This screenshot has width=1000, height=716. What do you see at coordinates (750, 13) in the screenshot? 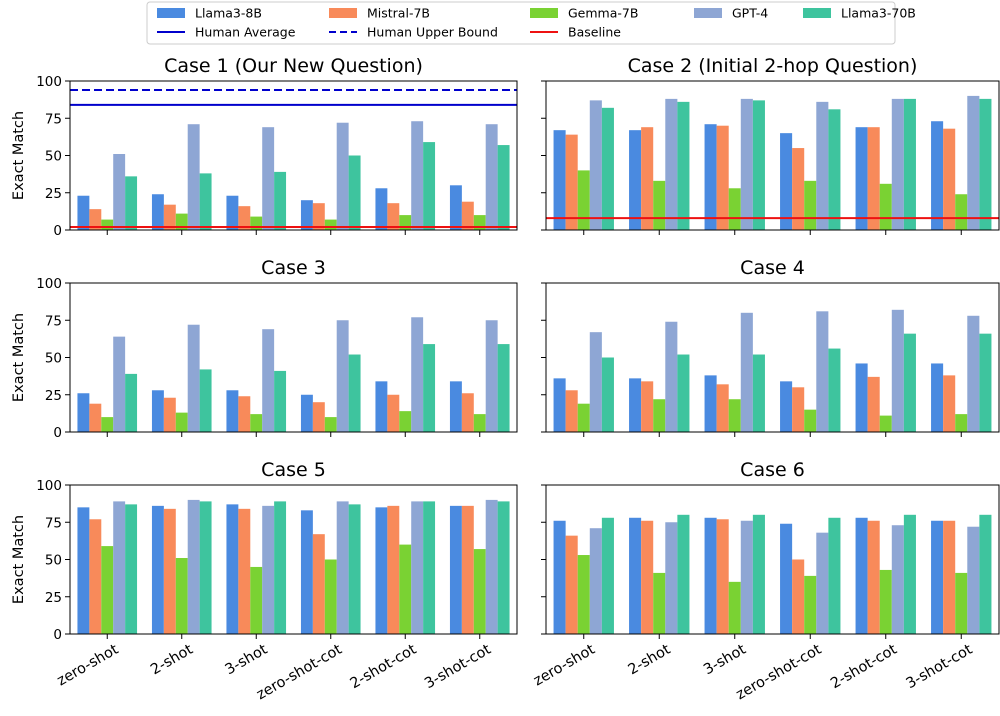
I see `legend-label: GPT-4` at bounding box center [750, 13].